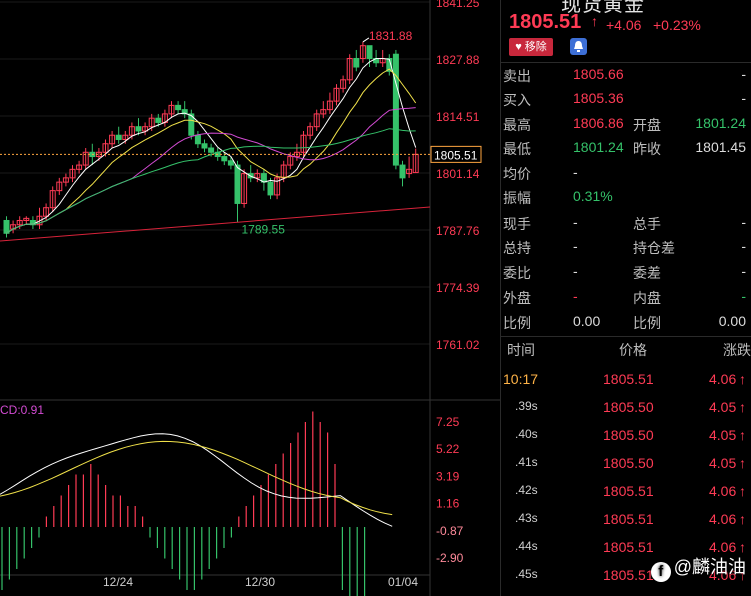 Image resolution: width=751 pixels, height=596 pixels. I want to click on date-label: 12/24, so click(118, 582).